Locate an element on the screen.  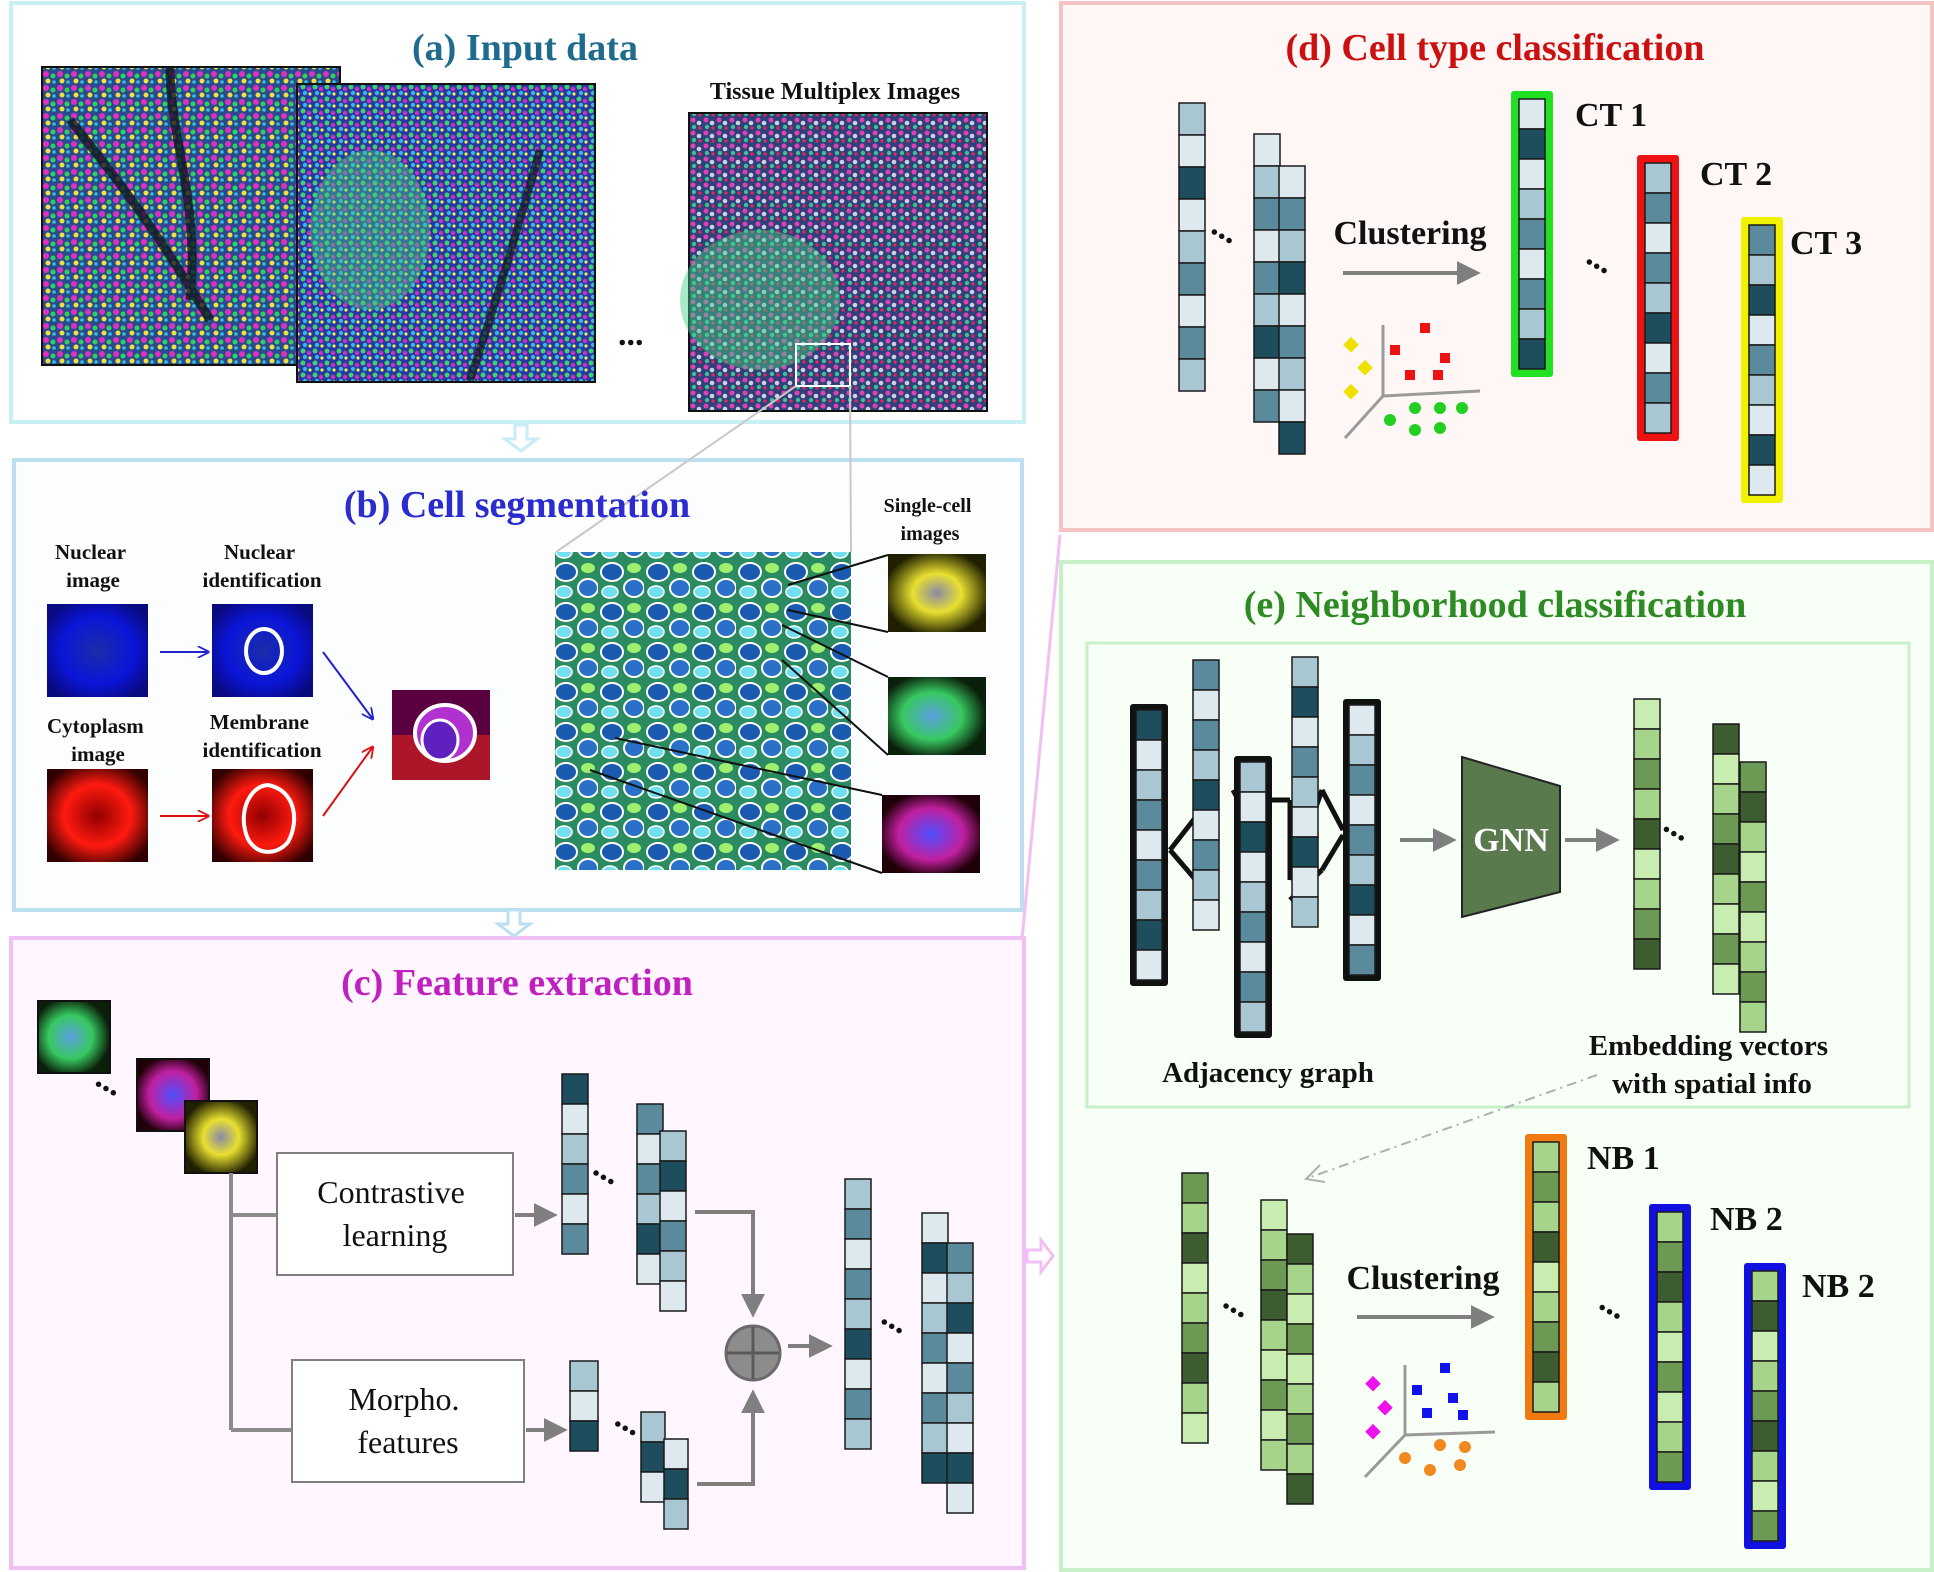
contrastive-learning-line2: learning is located at coordinates (395, 1235).